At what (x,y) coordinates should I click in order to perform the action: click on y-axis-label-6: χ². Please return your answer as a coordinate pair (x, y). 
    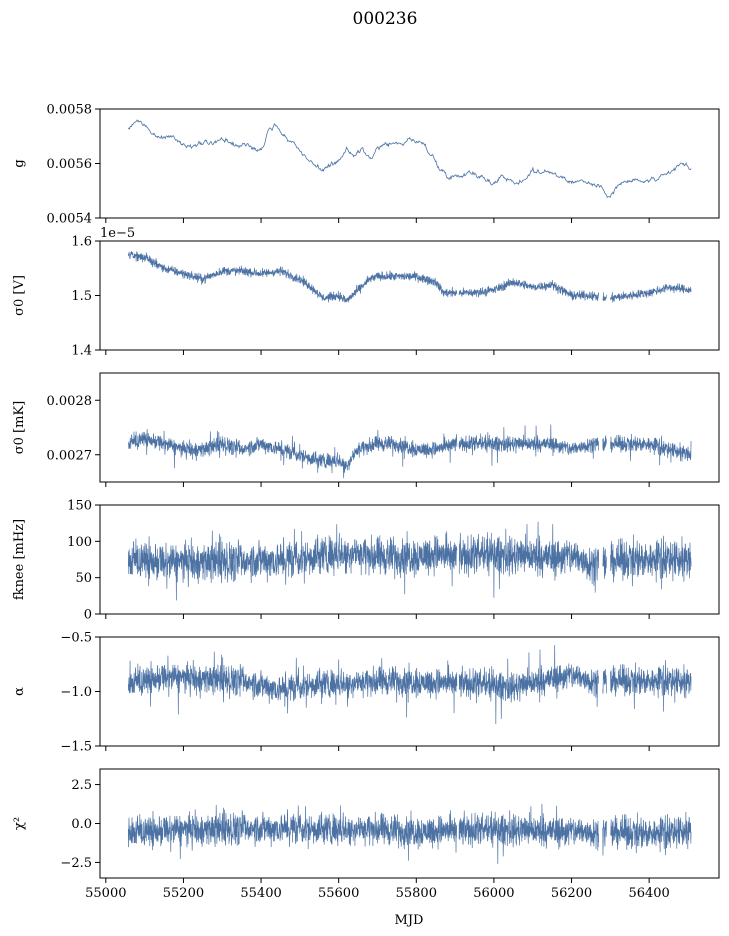
    Looking at the image, I should click on (19, 823).